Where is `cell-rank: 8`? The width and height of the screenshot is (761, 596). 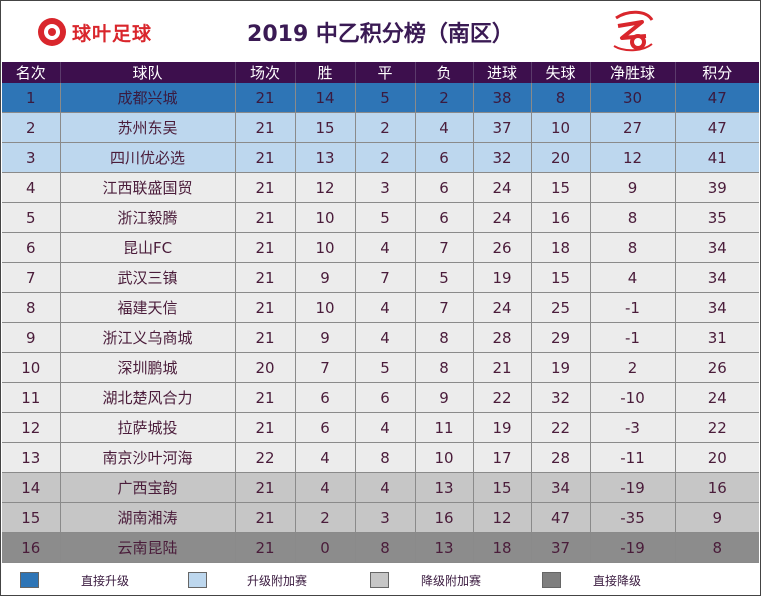 cell-rank: 8 is located at coordinates (31, 307).